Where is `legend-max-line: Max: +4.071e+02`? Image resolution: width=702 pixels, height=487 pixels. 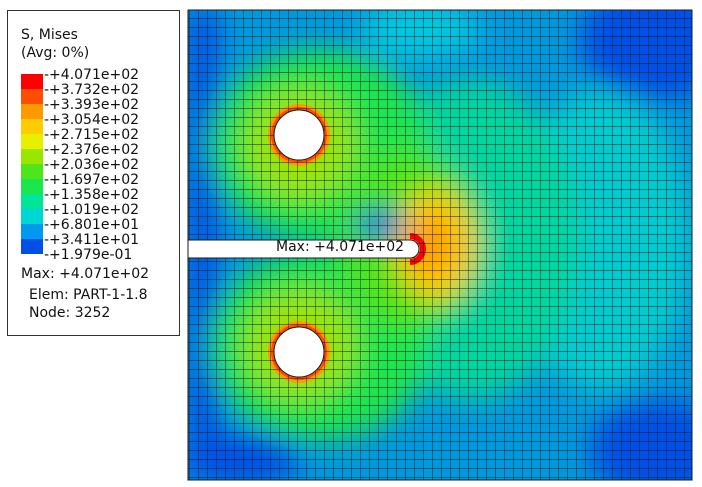
legend-max-line: Max: +4.071e+02 is located at coordinates (85, 274).